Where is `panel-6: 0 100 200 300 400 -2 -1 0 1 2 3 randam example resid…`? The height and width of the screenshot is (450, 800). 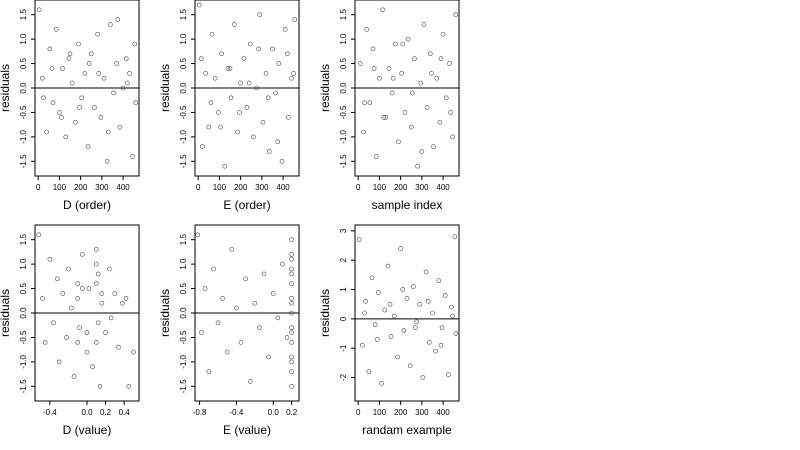
panel-6: 0 100 200 300 400 -2 -1 0 1 2 3 randam example resid… is located at coordinates (389, 330).